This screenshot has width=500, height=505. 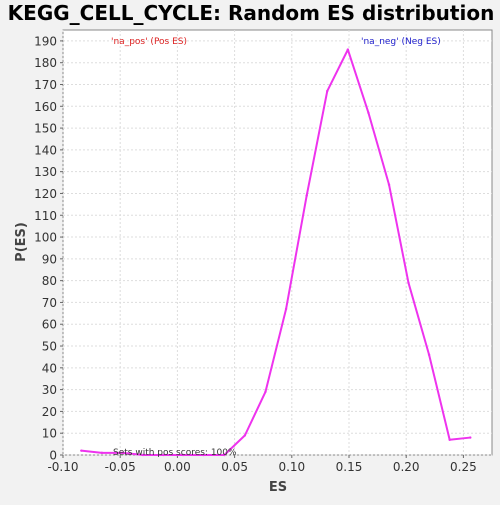 What do you see at coordinates (406, 467) in the screenshot?
I see `x-tick-label: 0.20` at bounding box center [406, 467].